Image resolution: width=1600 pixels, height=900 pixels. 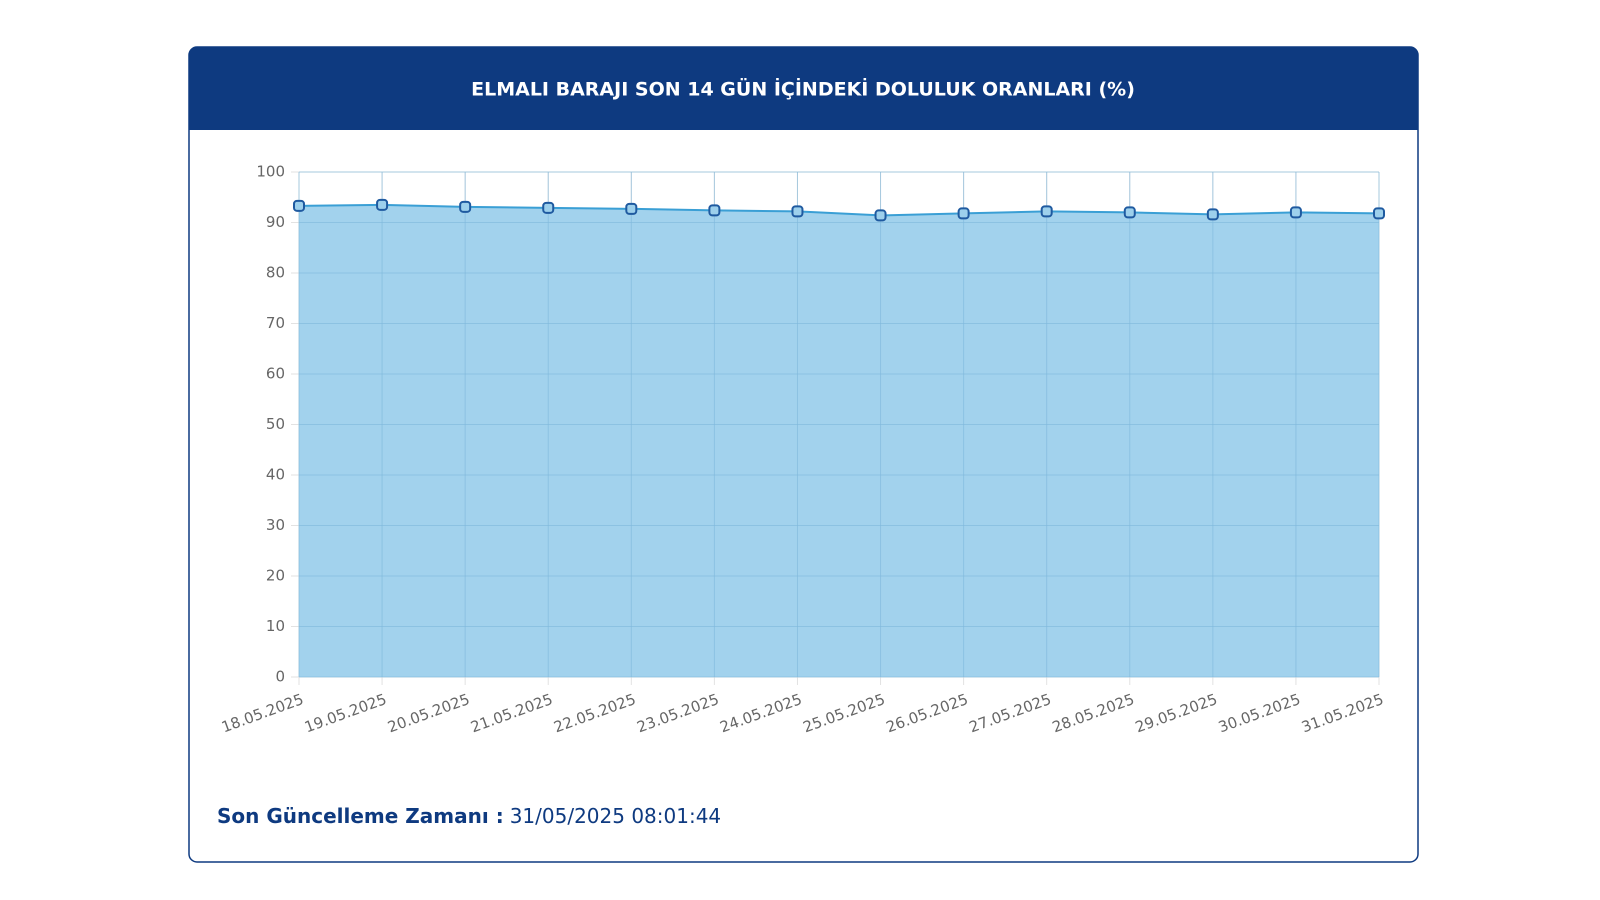 What do you see at coordinates (280, 677) in the screenshot?
I see `y-tick-label: 0` at bounding box center [280, 677].